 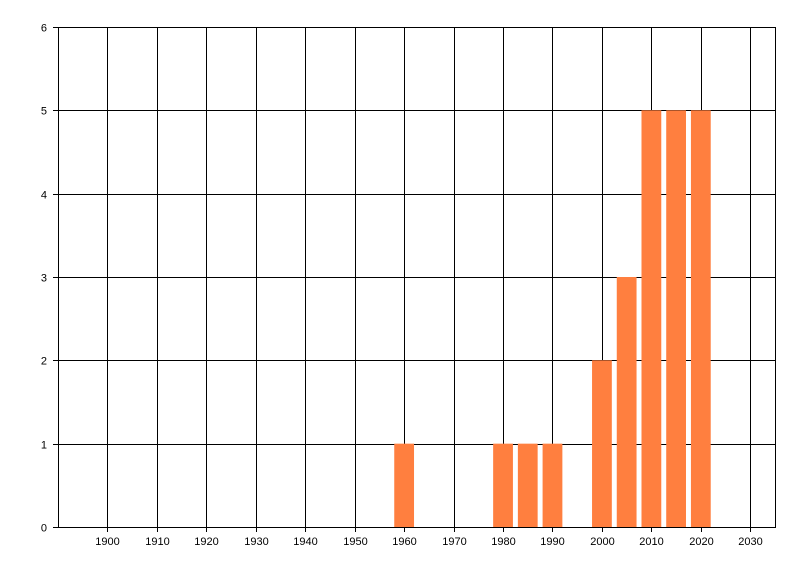 What do you see at coordinates (404, 542) in the screenshot?
I see `x-tick-label: 1960` at bounding box center [404, 542].